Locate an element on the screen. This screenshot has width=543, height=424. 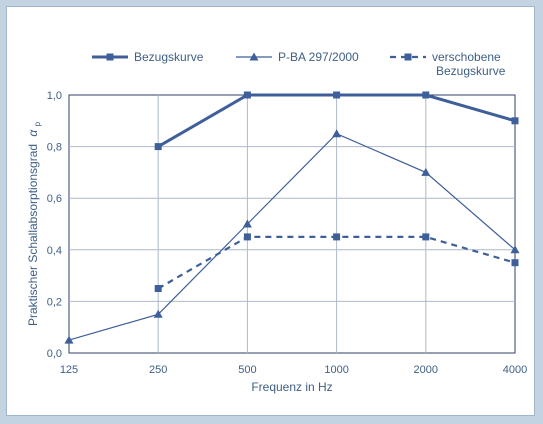
y-axis-label: Praktischer Schallabsorptionsgrad α p is located at coordinates (34, 223).